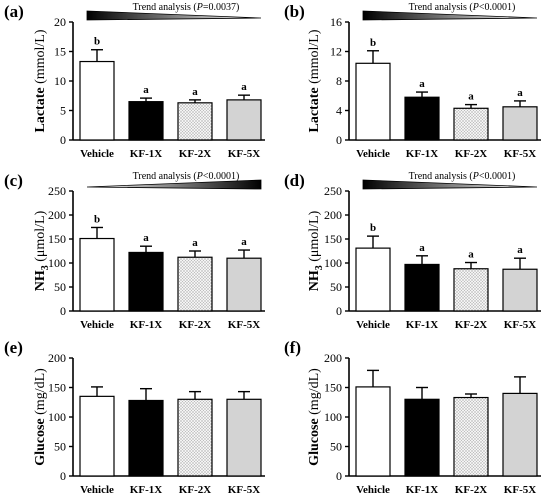  Describe the element at coordinates (60, 22) in the screenshot. I see `y-tick-label: 20` at that location.